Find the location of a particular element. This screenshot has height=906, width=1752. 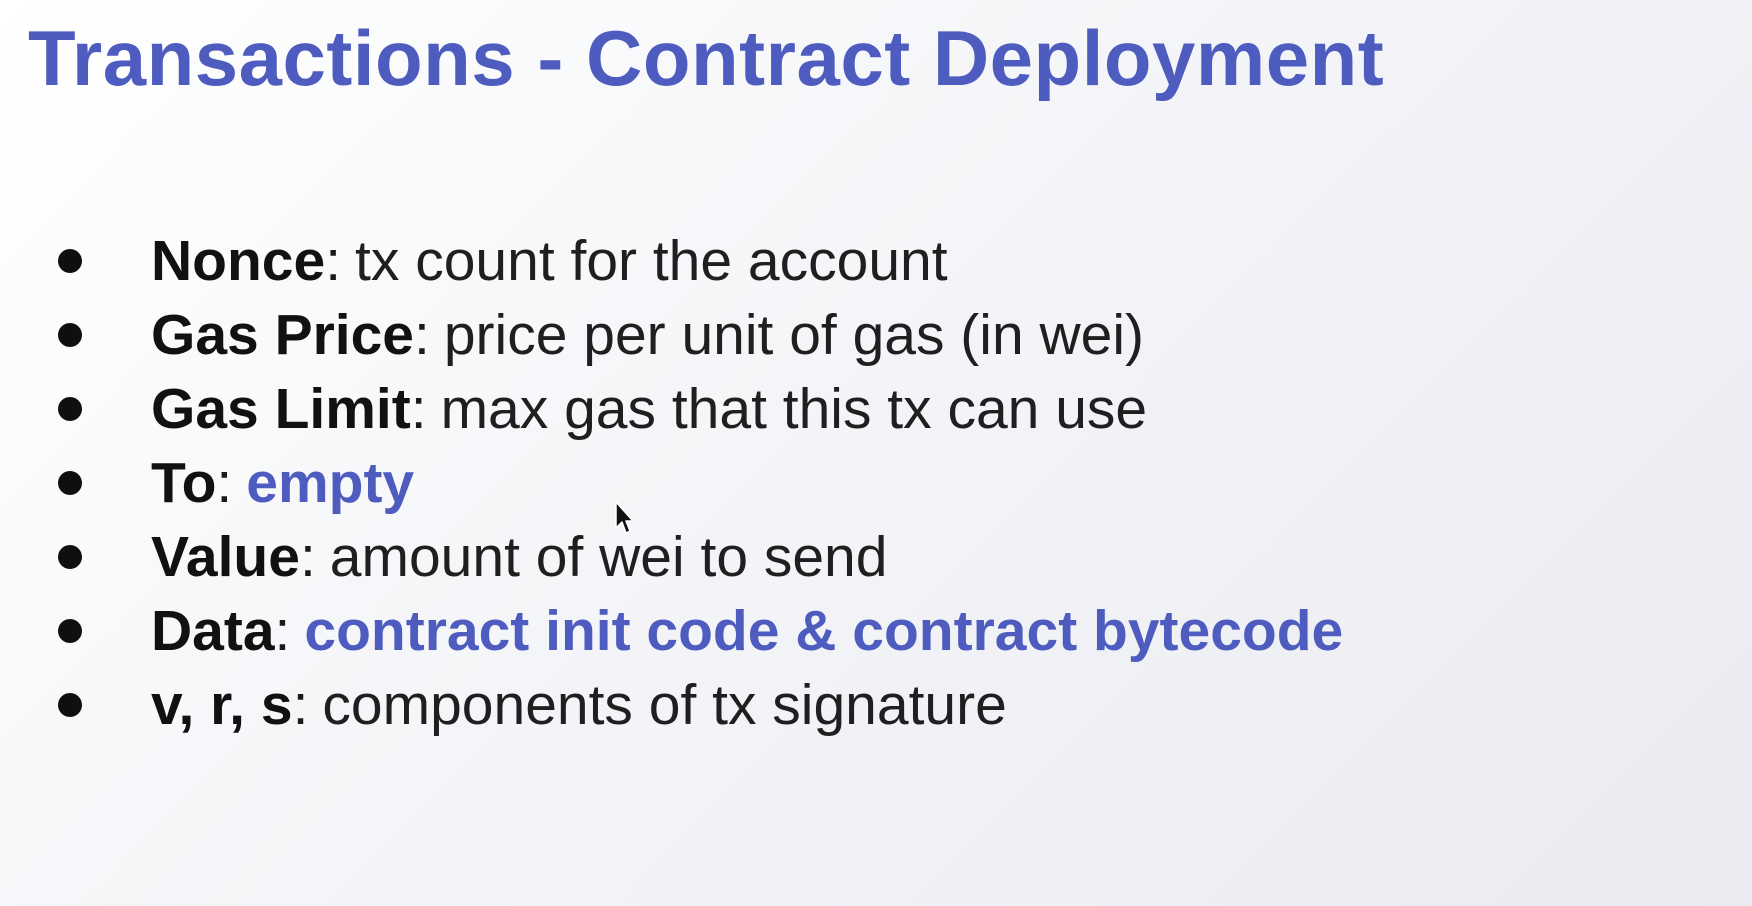

bullet-description: tx count for the account is located at coordinates (651, 261).